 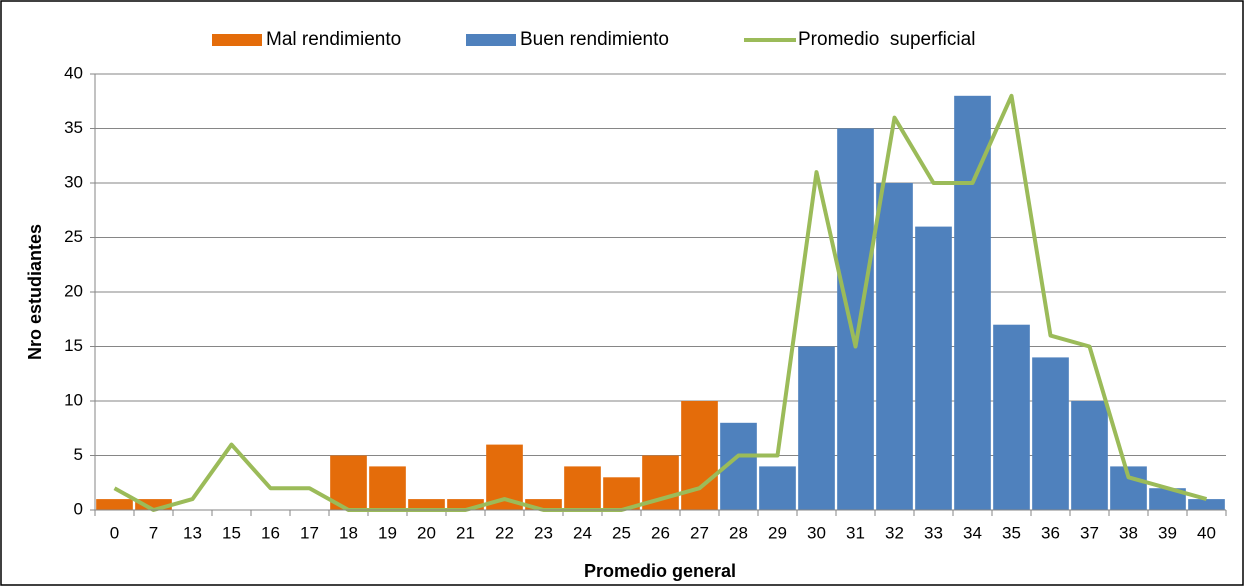 I want to click on y-tick-label: 10, so click(x=73, y=399).